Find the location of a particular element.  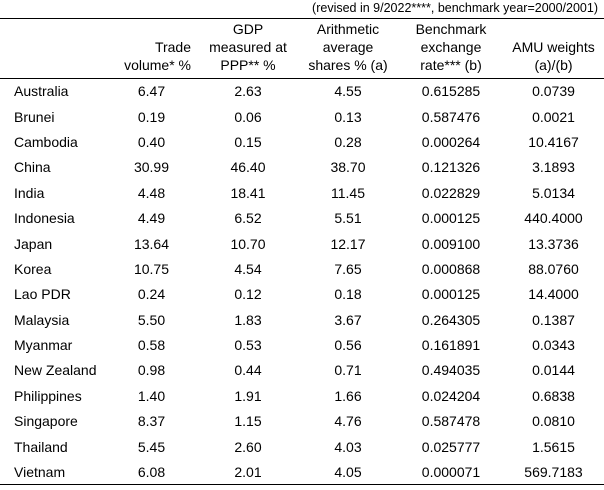

cell-benchmark-rate: 0.615285 is located at coordinates (451, 91).